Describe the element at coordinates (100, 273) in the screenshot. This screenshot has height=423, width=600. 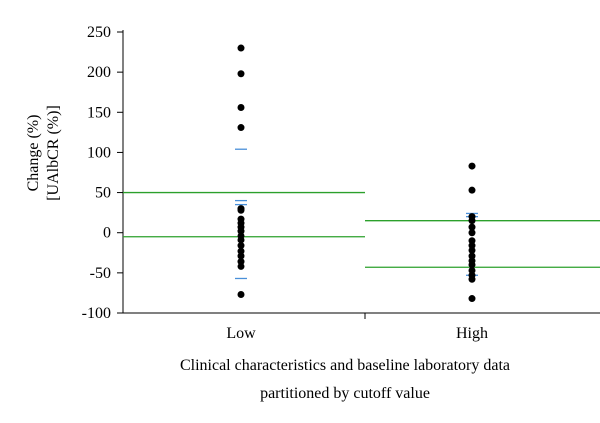
I see `y-tick-label: -50` at that location.